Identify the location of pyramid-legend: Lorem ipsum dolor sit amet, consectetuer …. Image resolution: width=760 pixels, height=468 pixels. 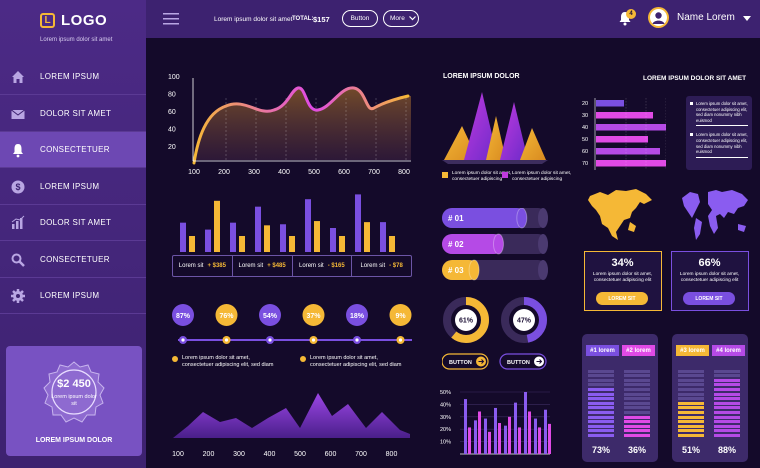
(522, 181).